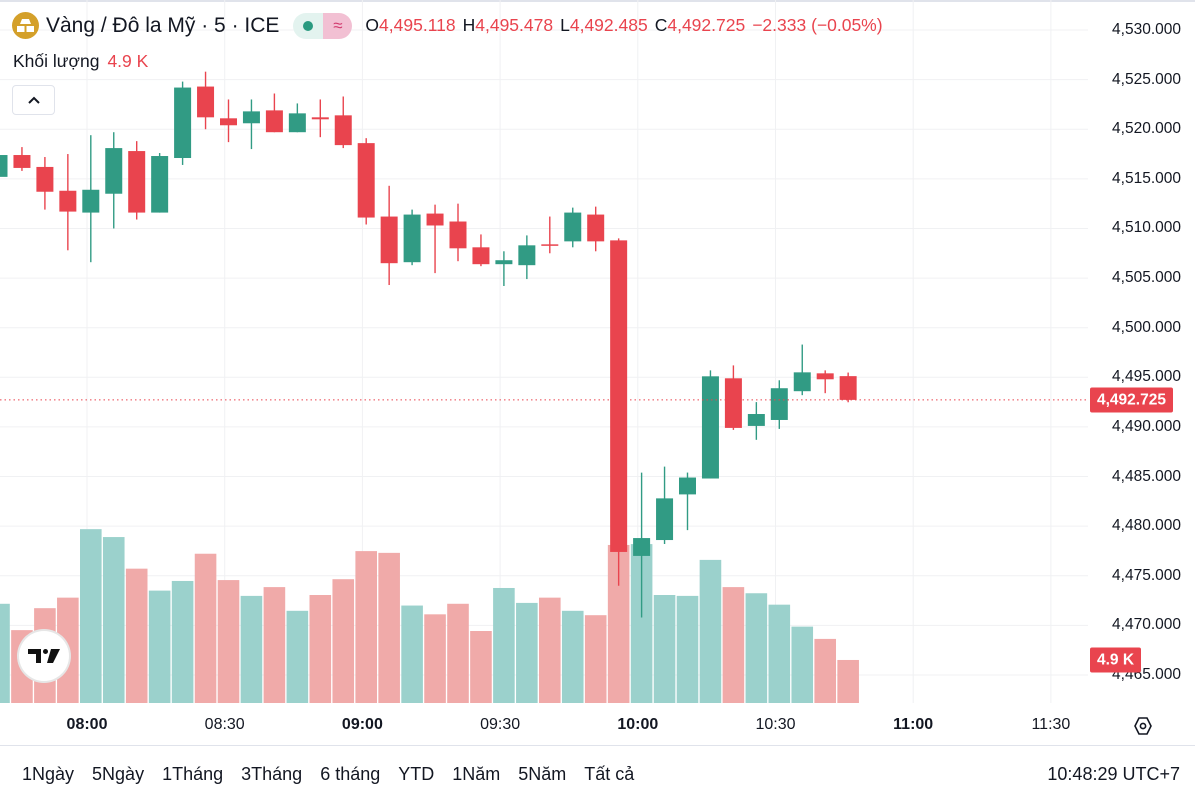 This screenshot has height=799, width=1195. I want to click on price-tick-label: 4,515.000, so click(1146, 178).